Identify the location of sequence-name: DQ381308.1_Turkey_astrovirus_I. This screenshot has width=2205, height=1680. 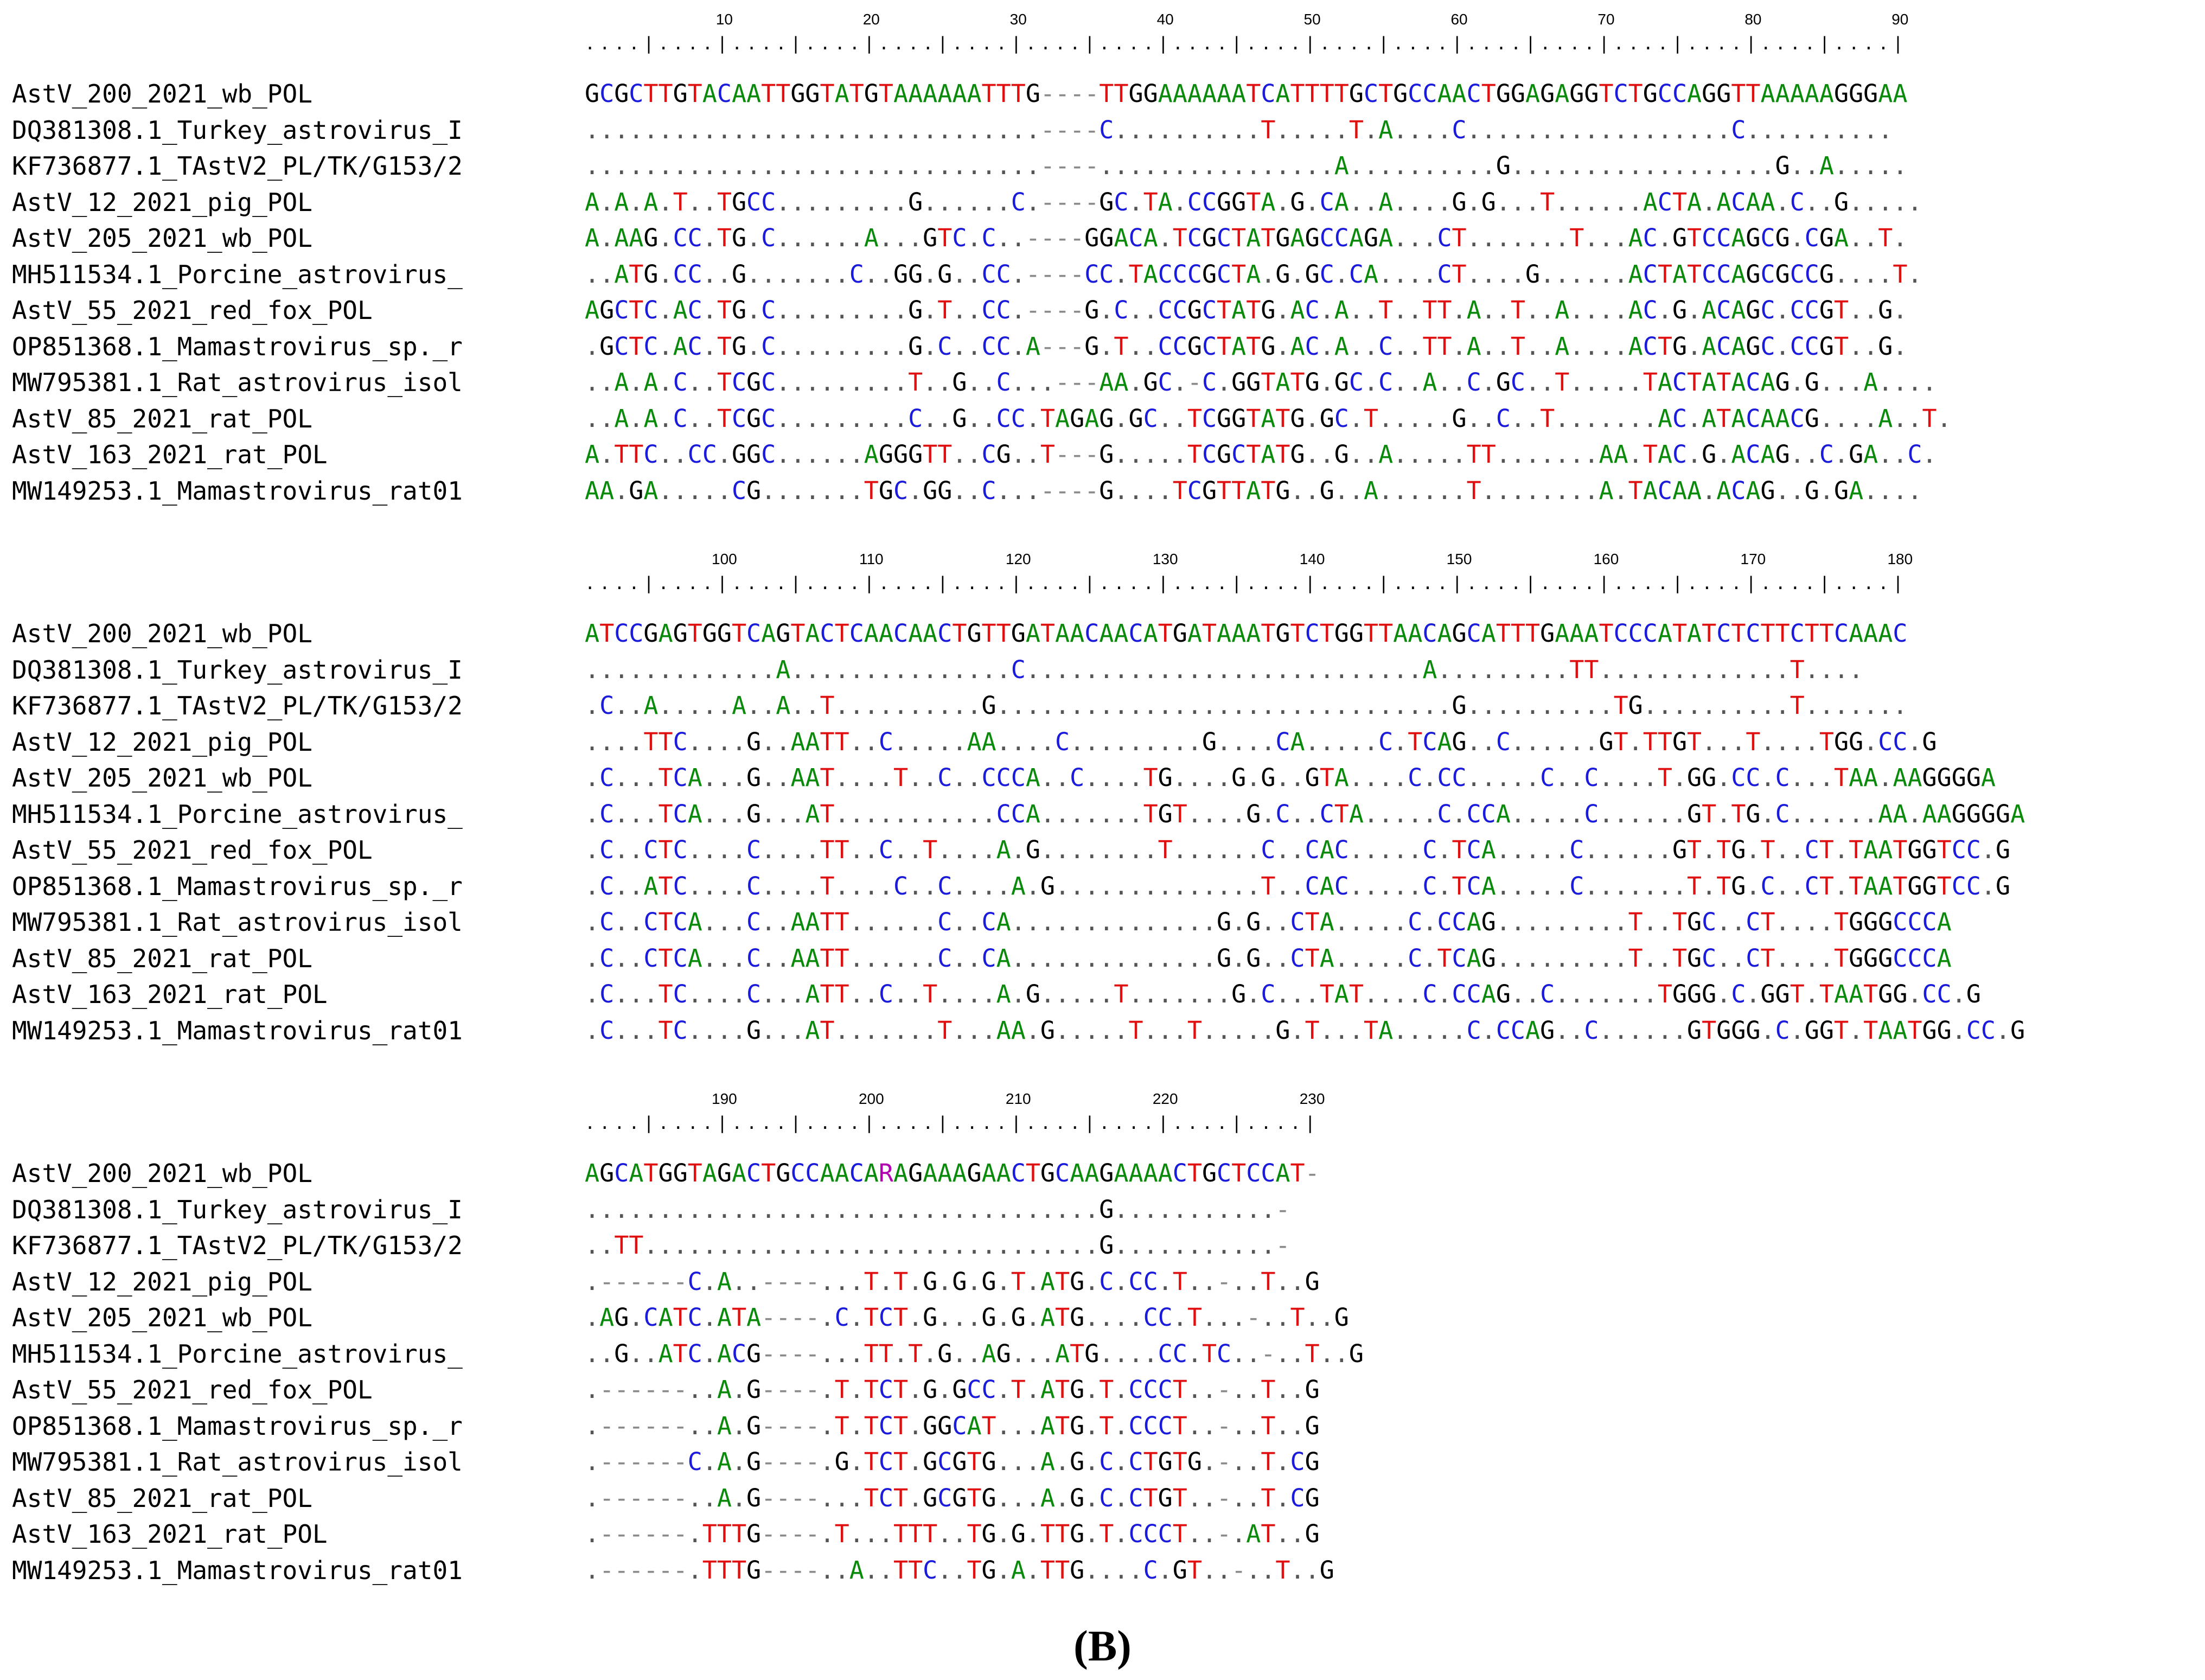
(237, 130).